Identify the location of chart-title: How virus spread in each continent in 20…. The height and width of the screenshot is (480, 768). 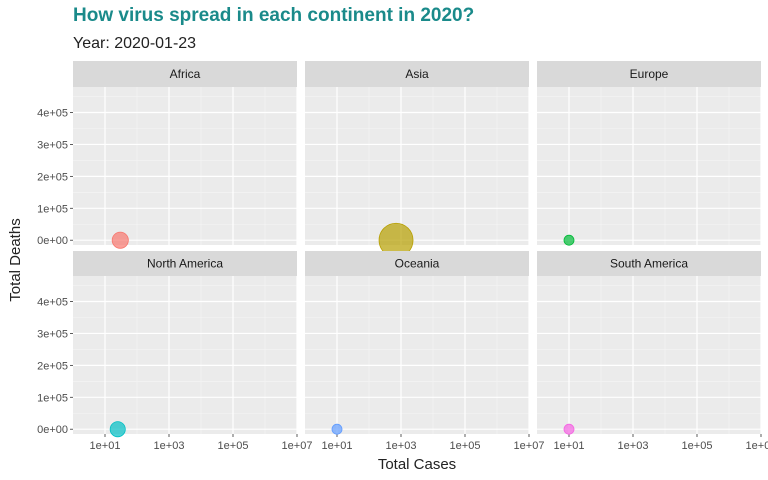
(274, 15).